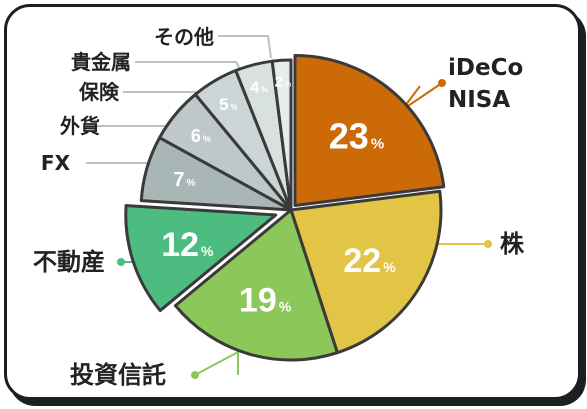 Image resolution: width=587 pixels, height=409 pixels. Describe the element at coordinates (281, 135) in the screenshot. I see `slice-その他` at that location.